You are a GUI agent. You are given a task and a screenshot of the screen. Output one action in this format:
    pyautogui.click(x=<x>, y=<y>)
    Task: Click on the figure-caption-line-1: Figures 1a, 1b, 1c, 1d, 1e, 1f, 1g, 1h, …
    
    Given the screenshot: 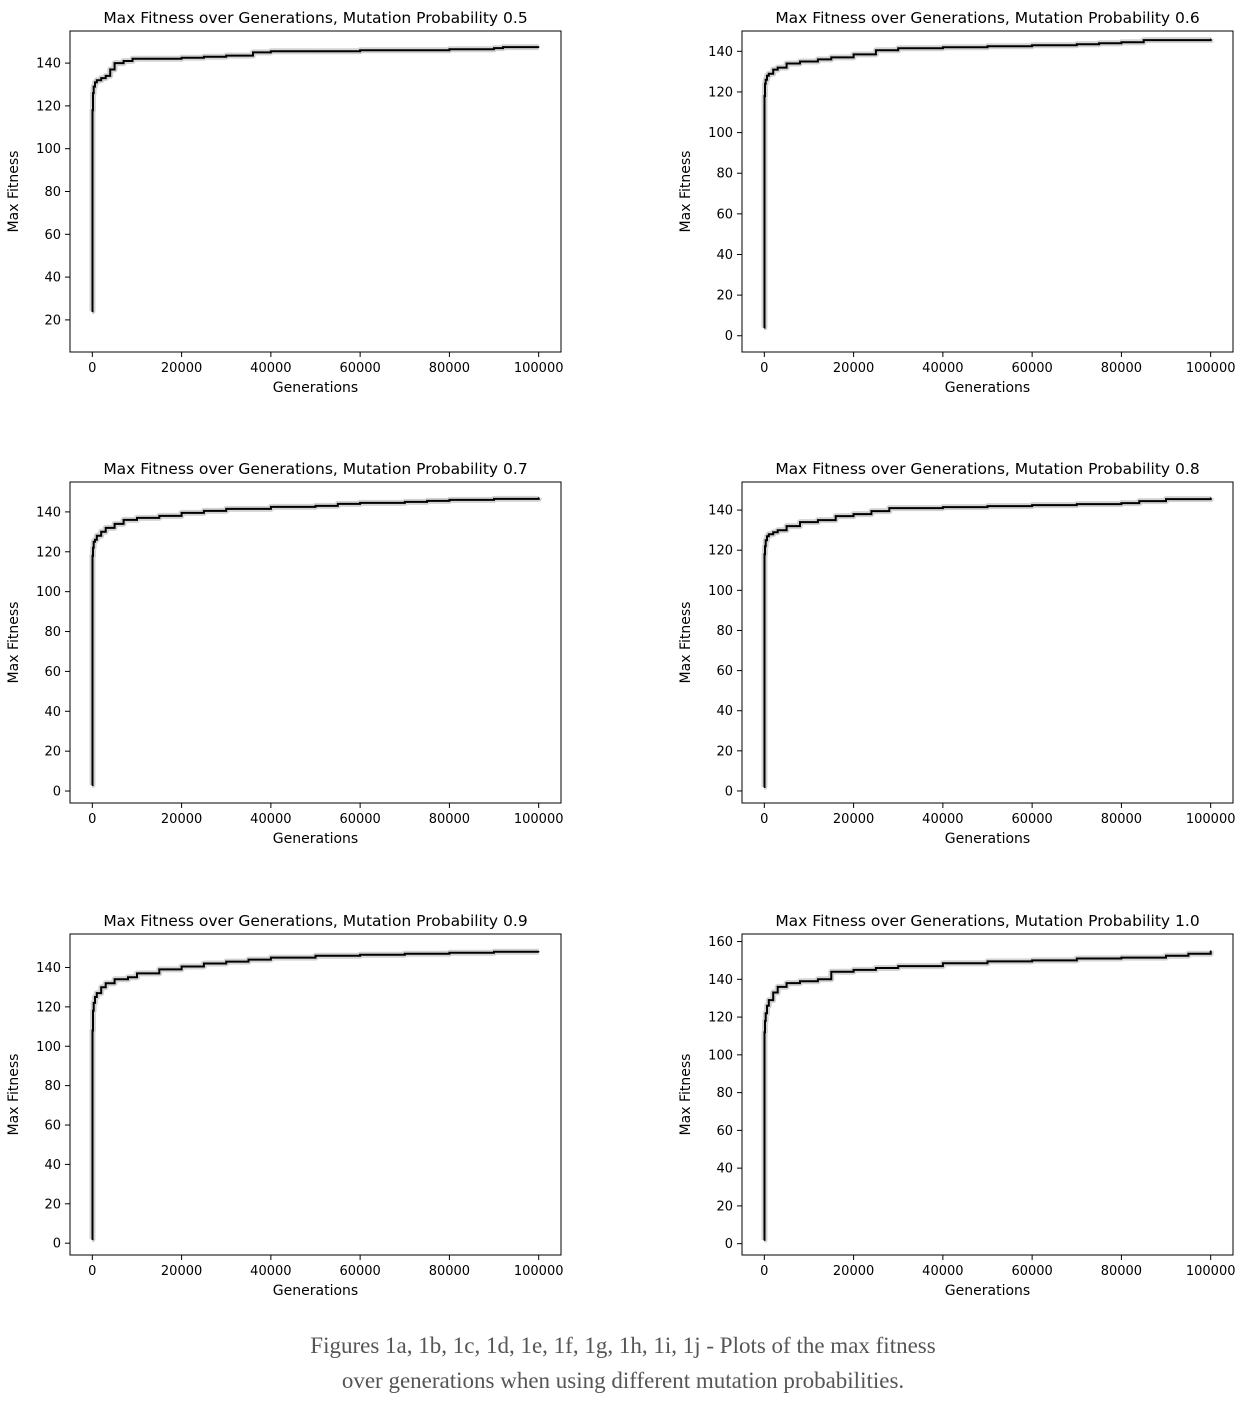 What is the action you would take?
    pyautogui.click(x=623, y=1345)
    